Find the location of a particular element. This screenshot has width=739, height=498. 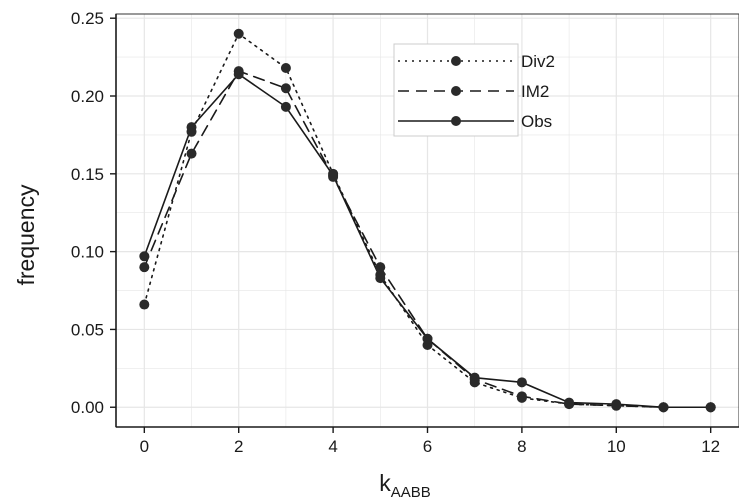

y-tick-label: 0.10 is located at coordinates (87, 252).